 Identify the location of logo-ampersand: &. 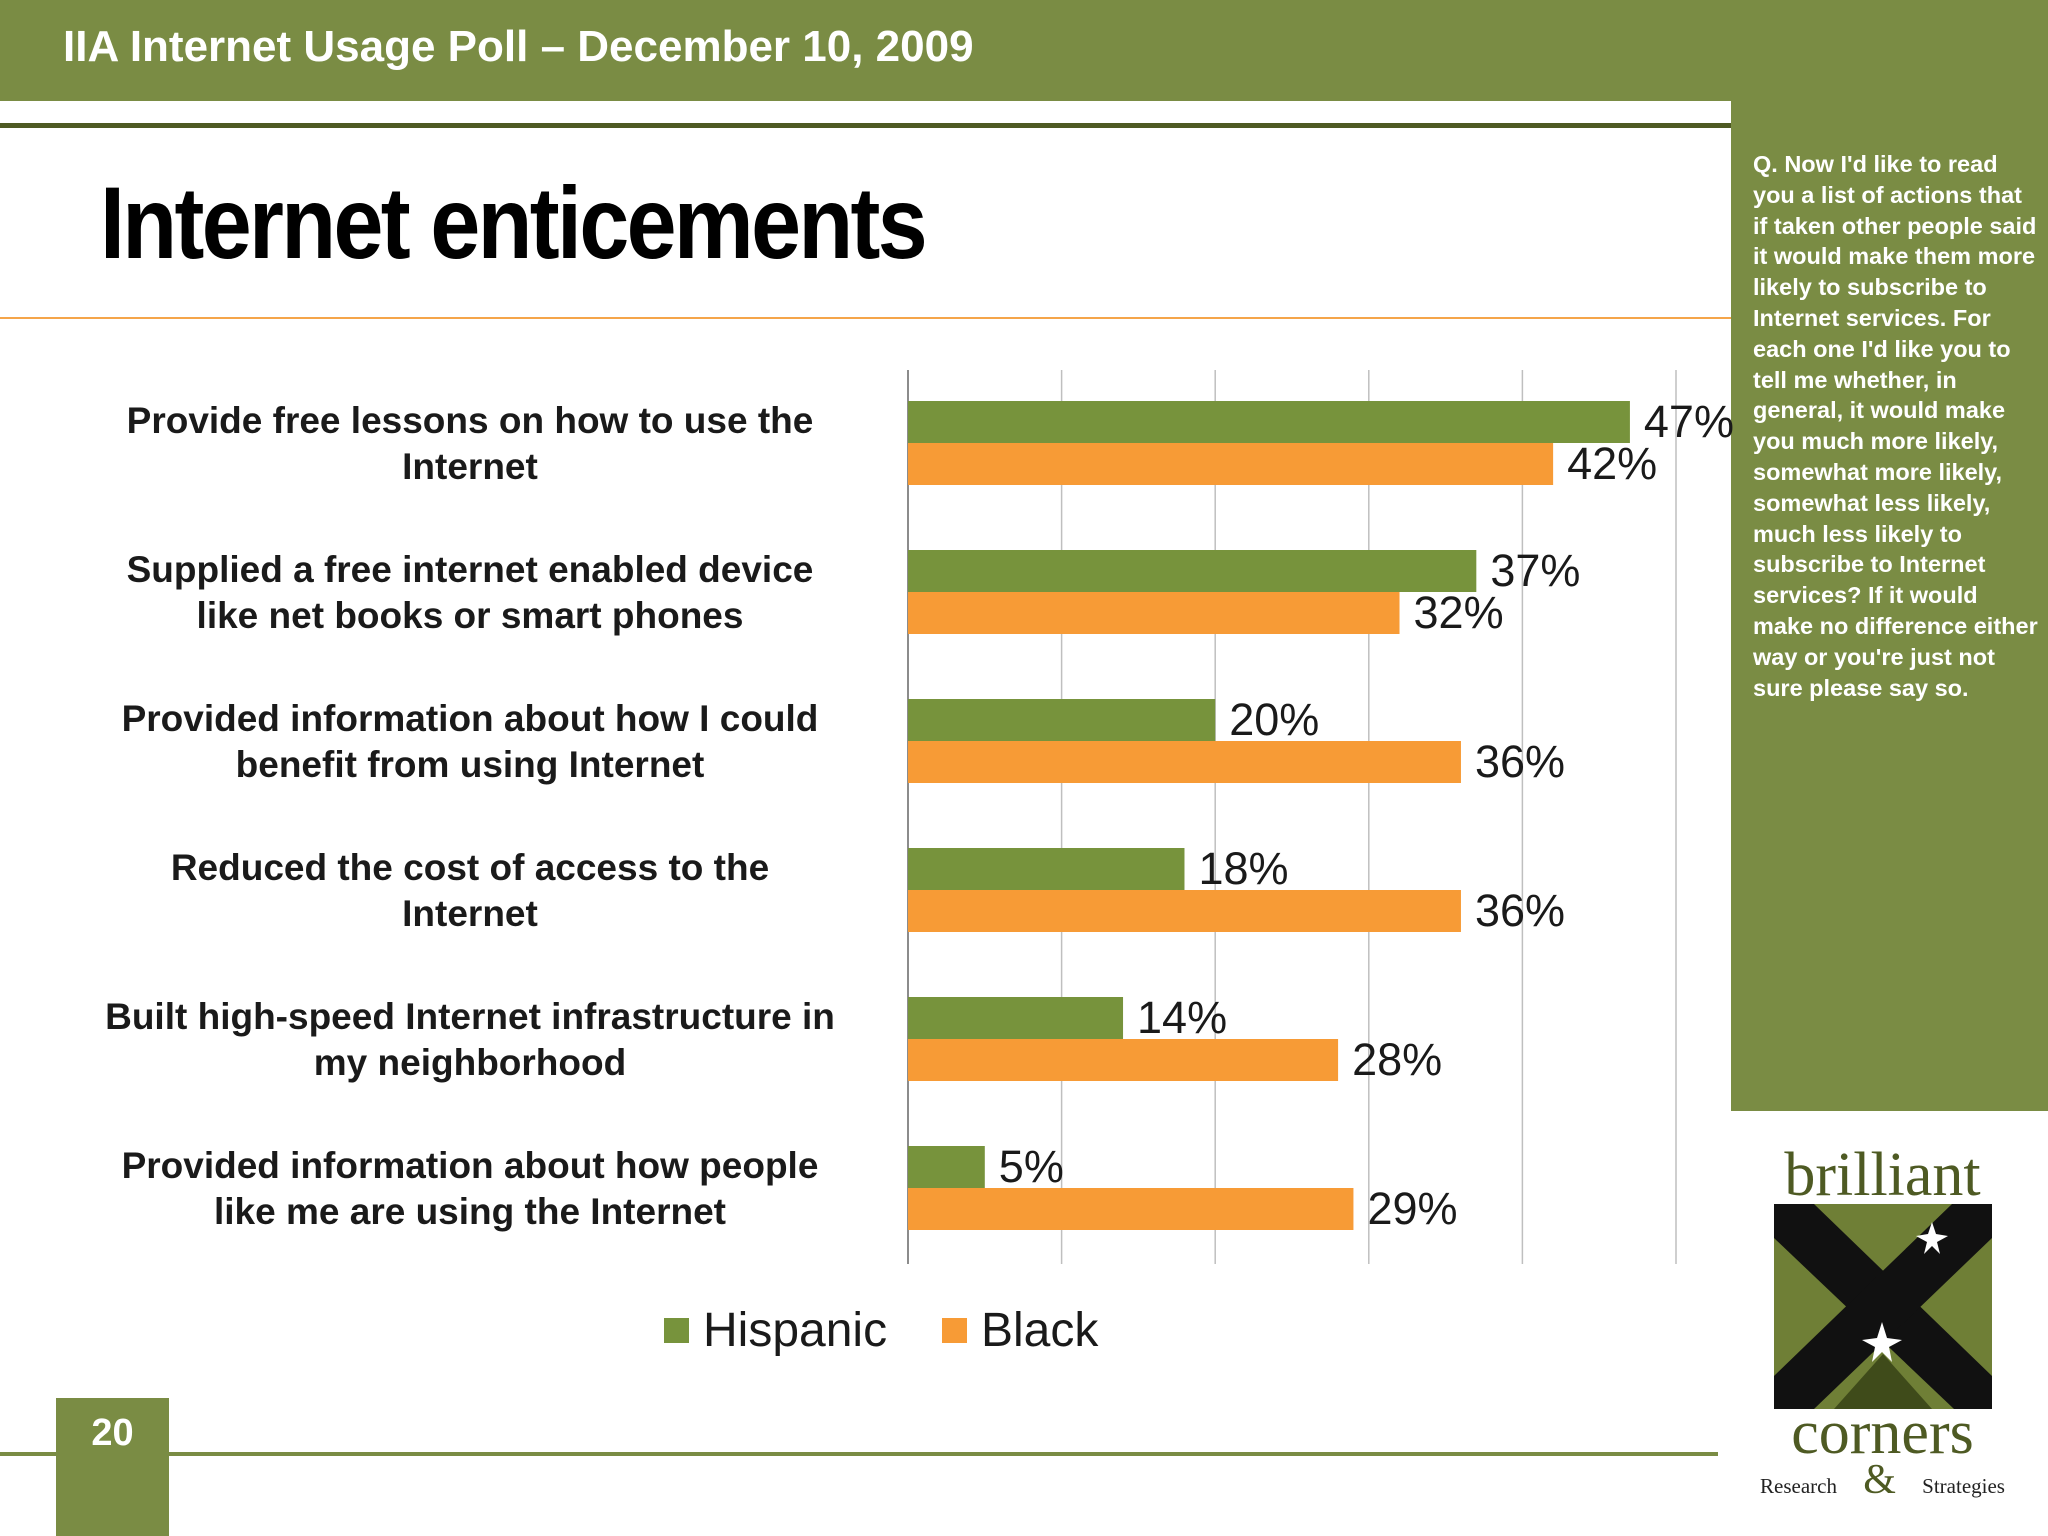
(1879, 1480).